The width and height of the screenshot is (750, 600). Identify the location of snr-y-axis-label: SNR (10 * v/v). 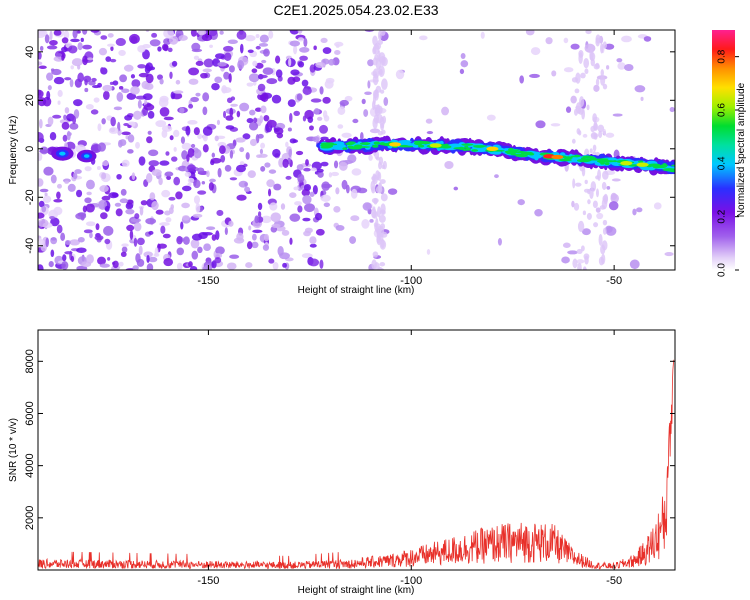
(13, 450).